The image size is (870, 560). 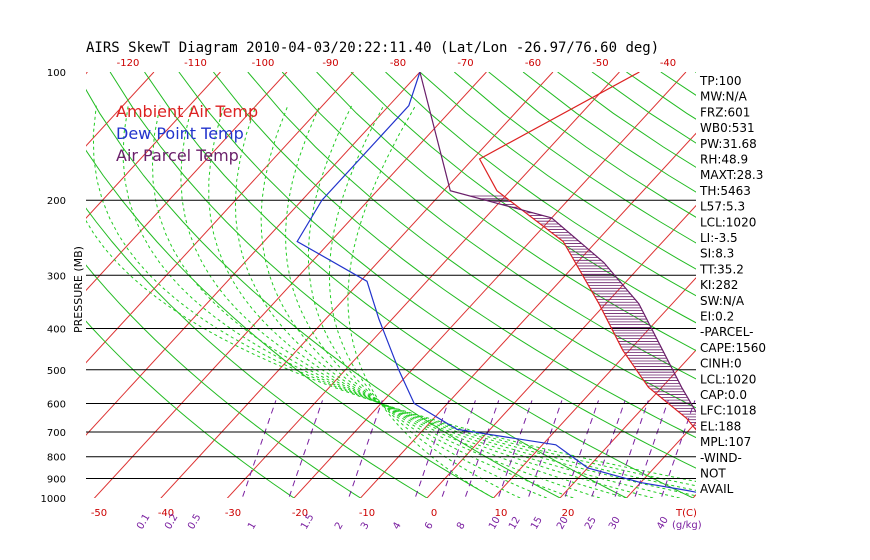 I want to click on top-temp-tick-label: -80, so click(x=398, y=63).